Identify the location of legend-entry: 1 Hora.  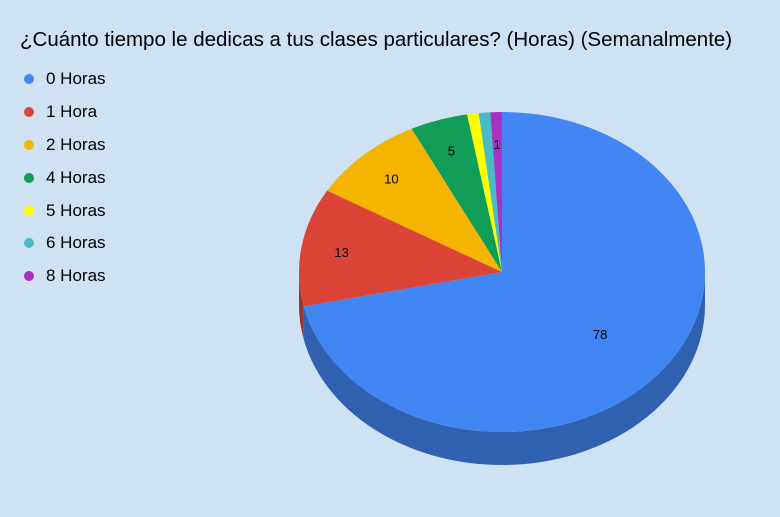
(62, 112).